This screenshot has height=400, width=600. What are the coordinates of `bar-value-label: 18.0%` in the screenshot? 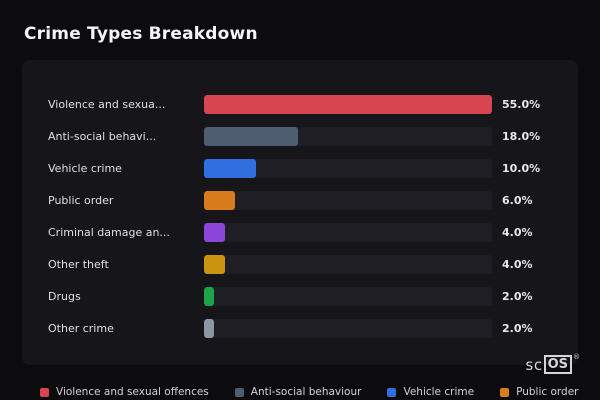 It's located at (521, 136).